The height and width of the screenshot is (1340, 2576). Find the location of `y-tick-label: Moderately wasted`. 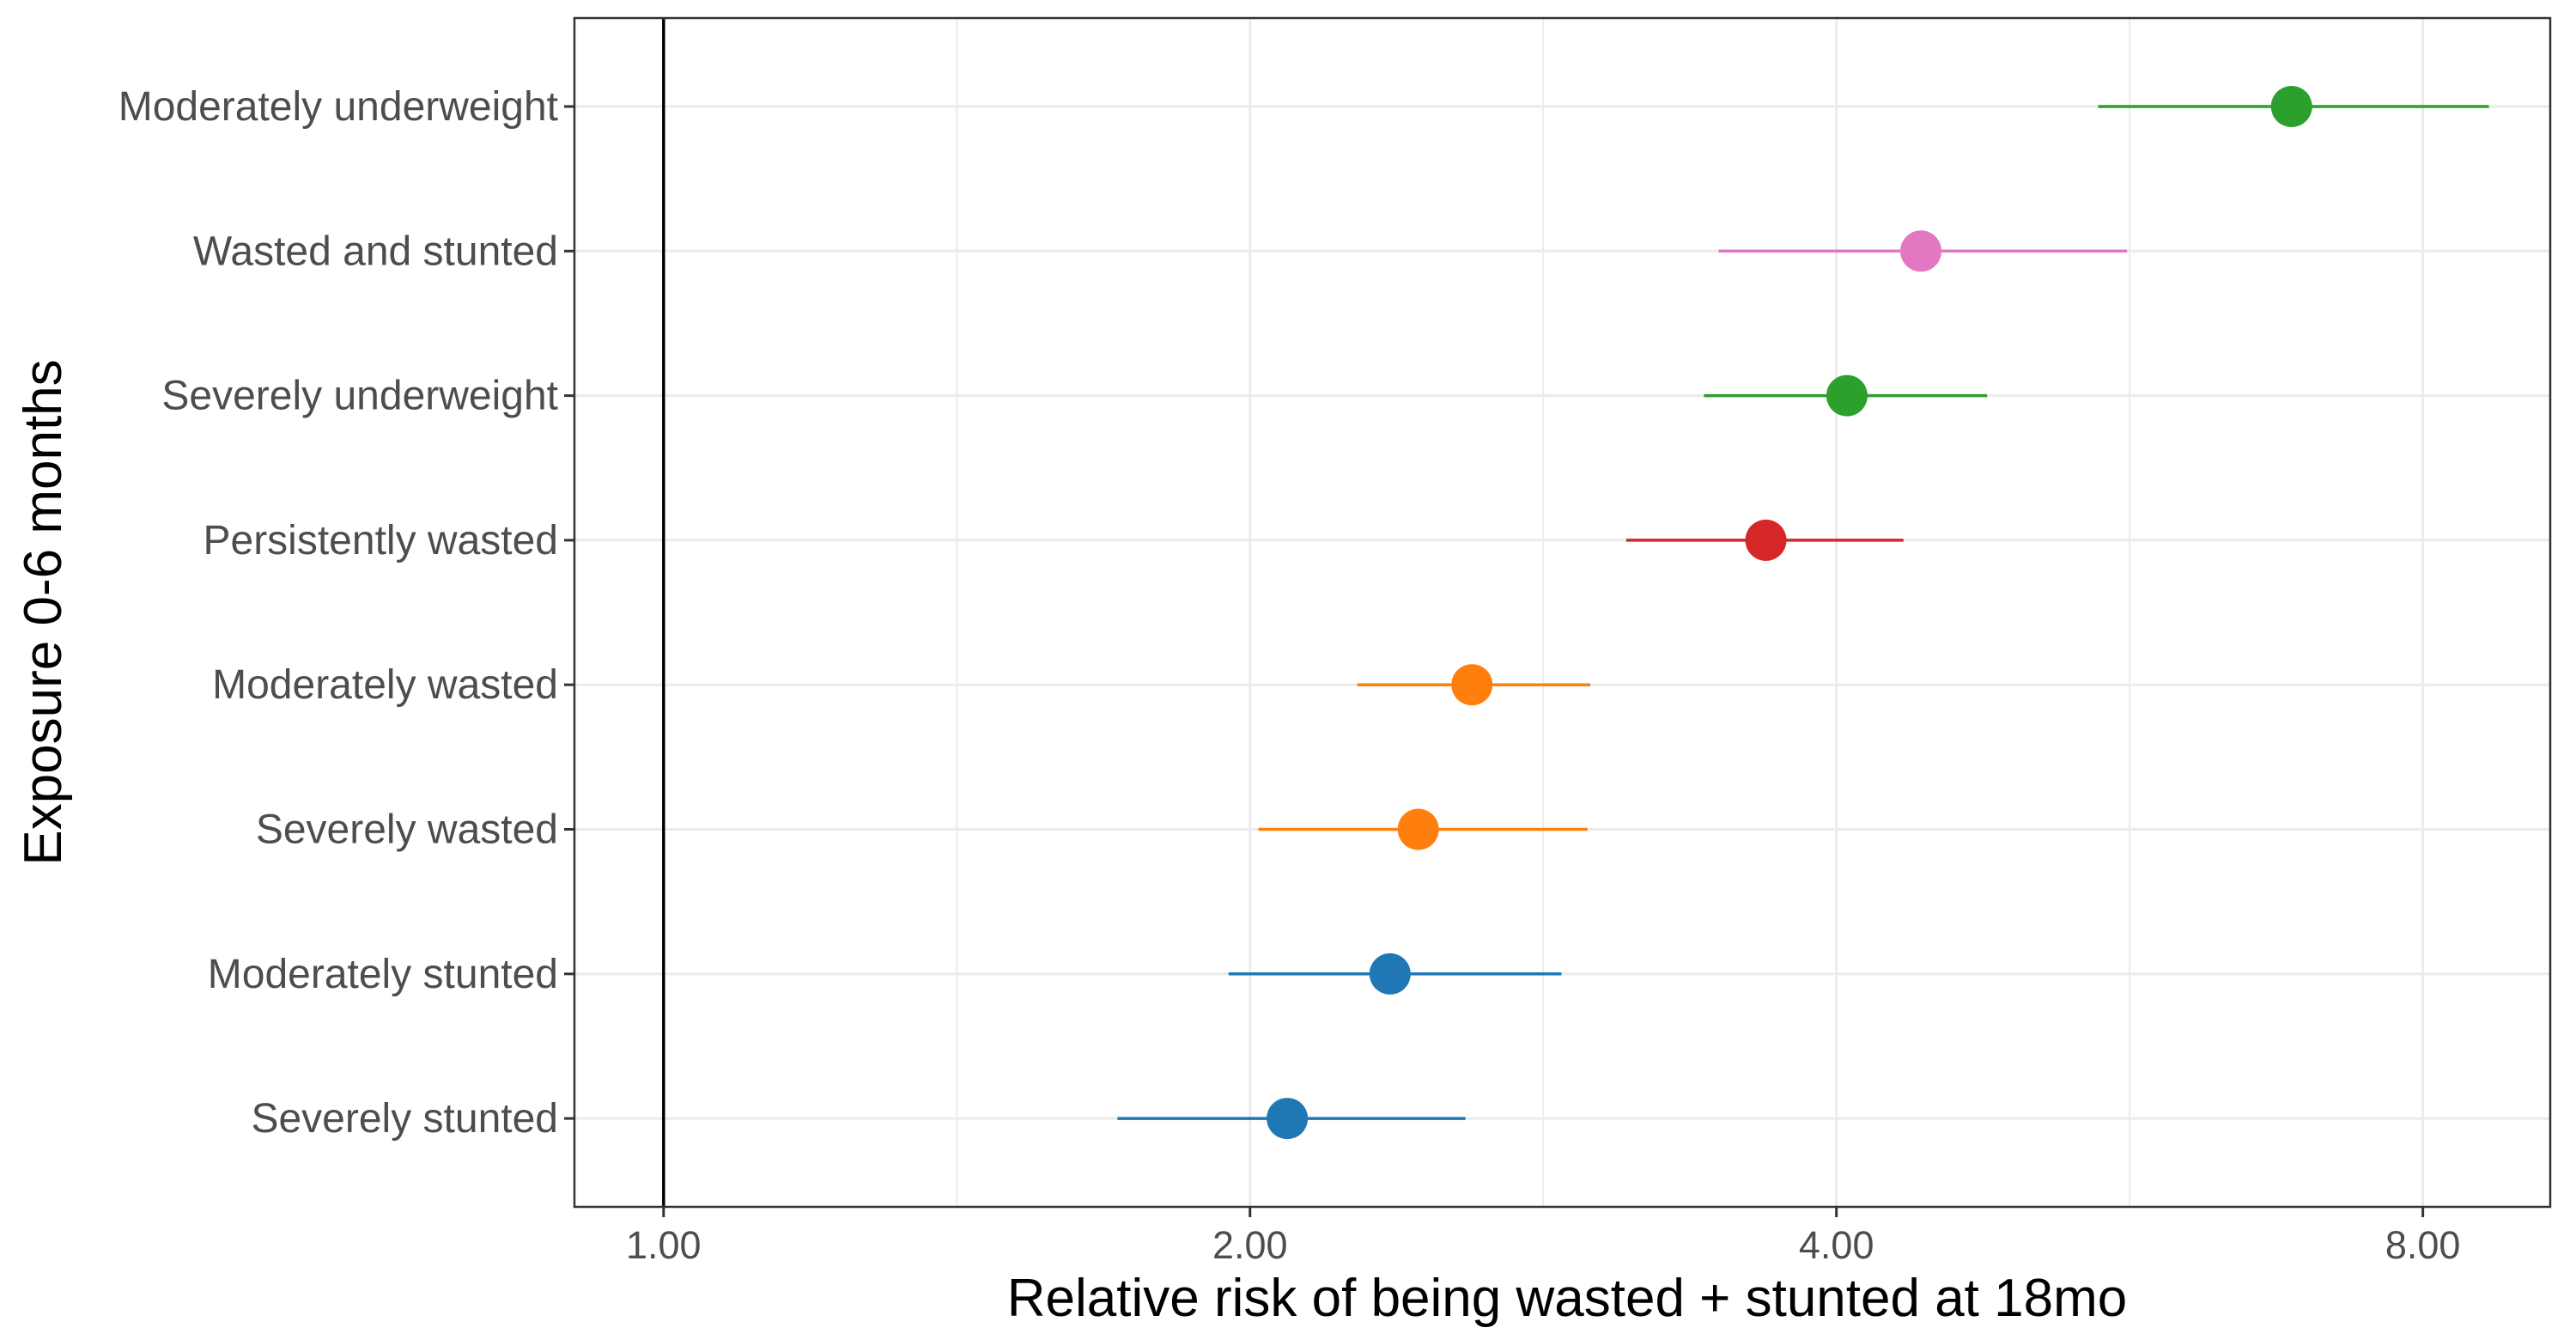

y-tick-label: Moderately wasted is located at coordinates (385, 685).